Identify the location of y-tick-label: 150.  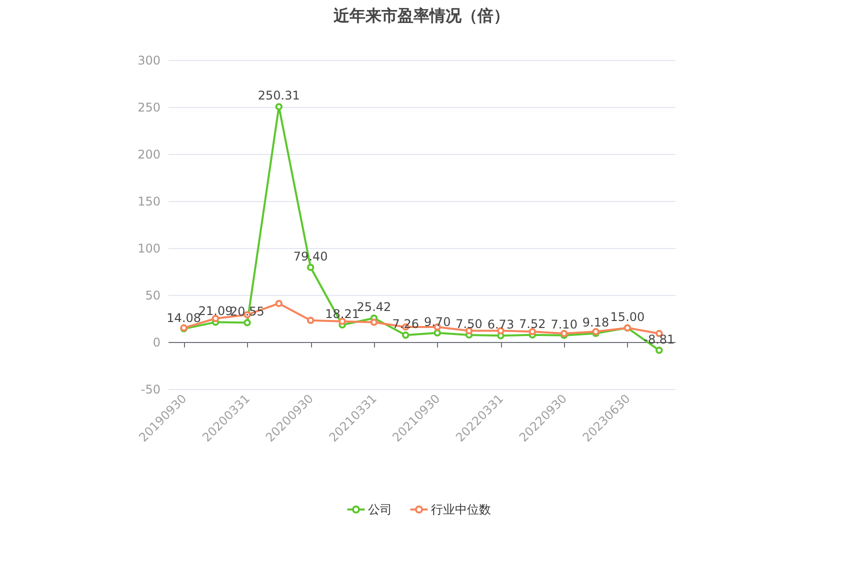
(149, 201).